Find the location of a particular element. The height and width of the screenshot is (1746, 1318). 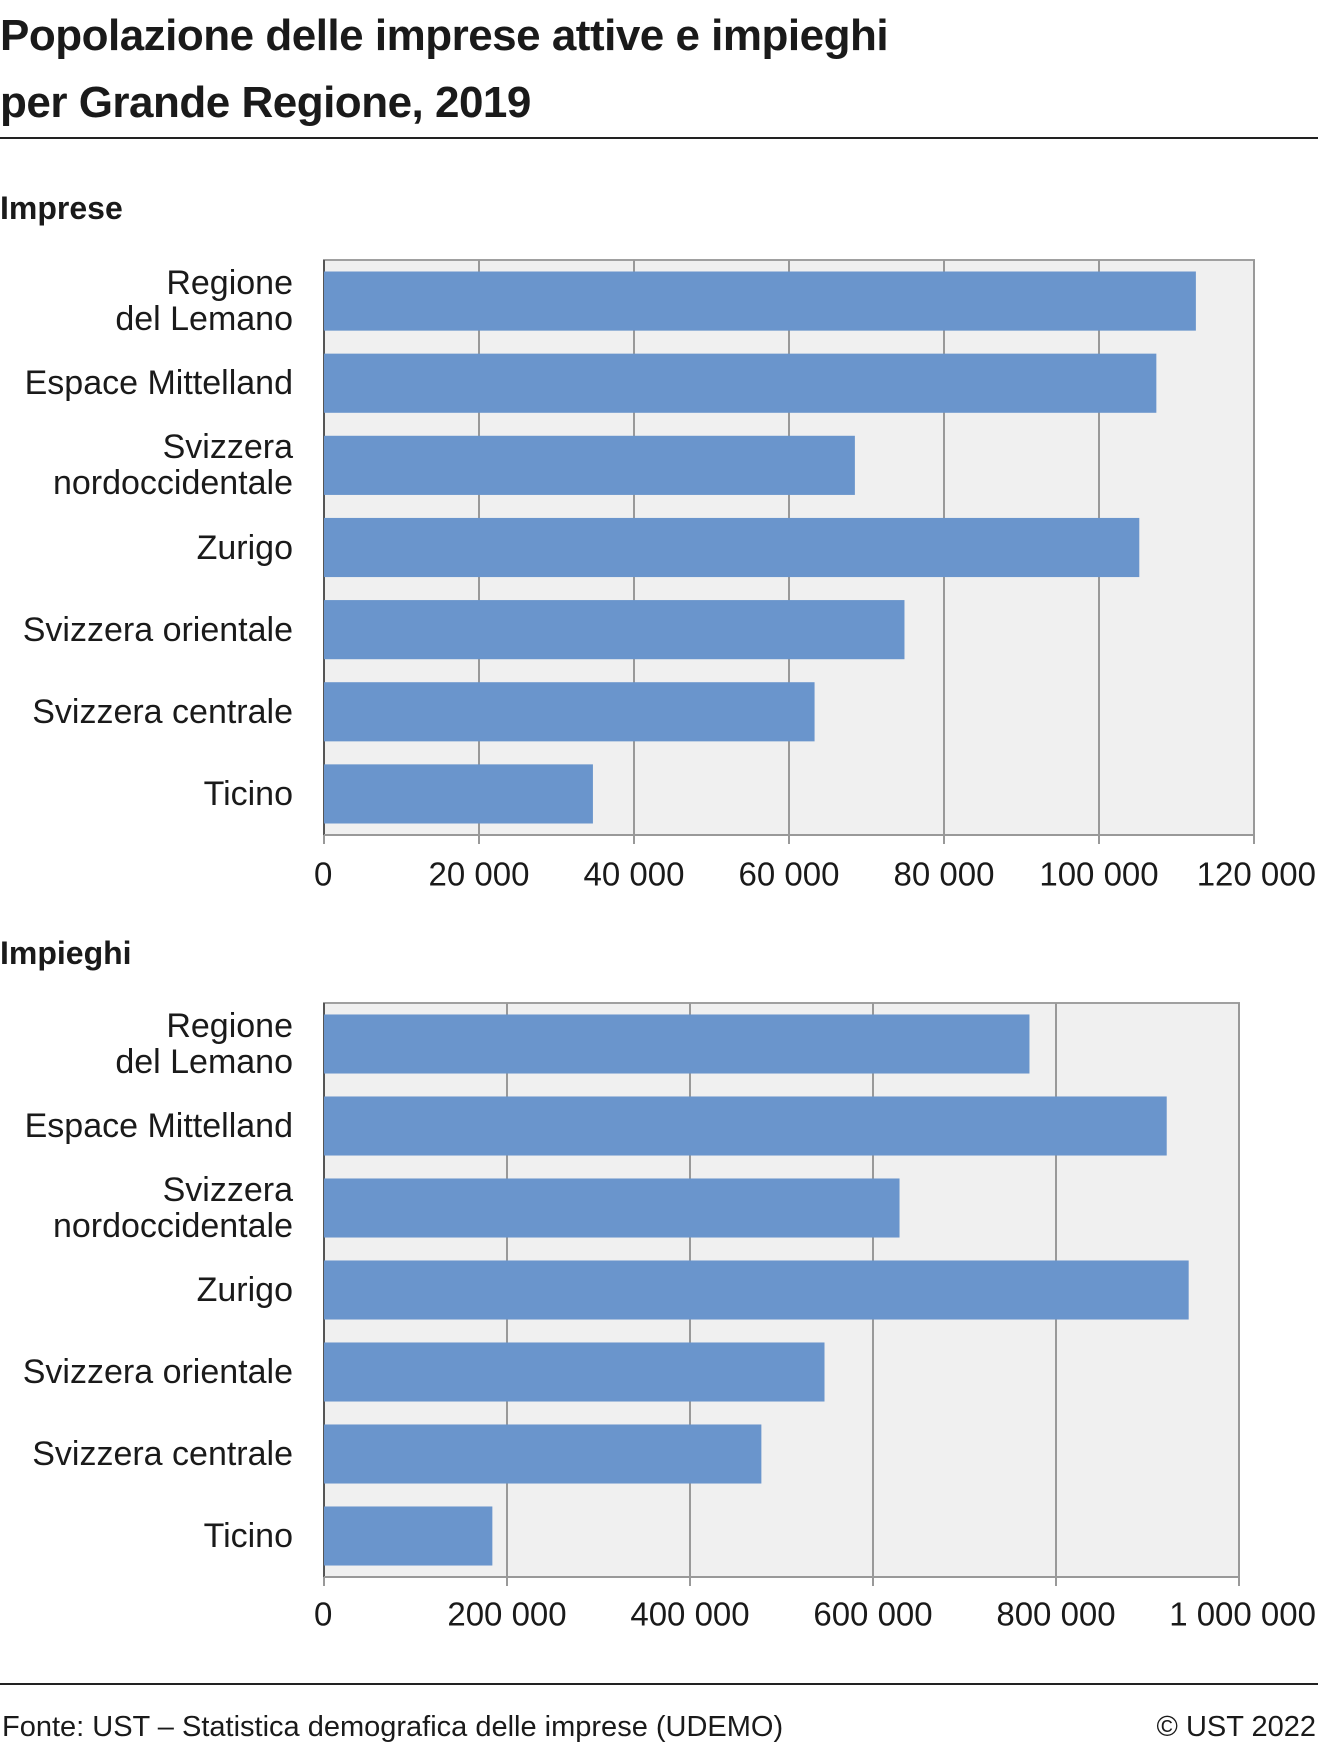

x-tick-label: 80 000 is located at coordinates (944, 874).